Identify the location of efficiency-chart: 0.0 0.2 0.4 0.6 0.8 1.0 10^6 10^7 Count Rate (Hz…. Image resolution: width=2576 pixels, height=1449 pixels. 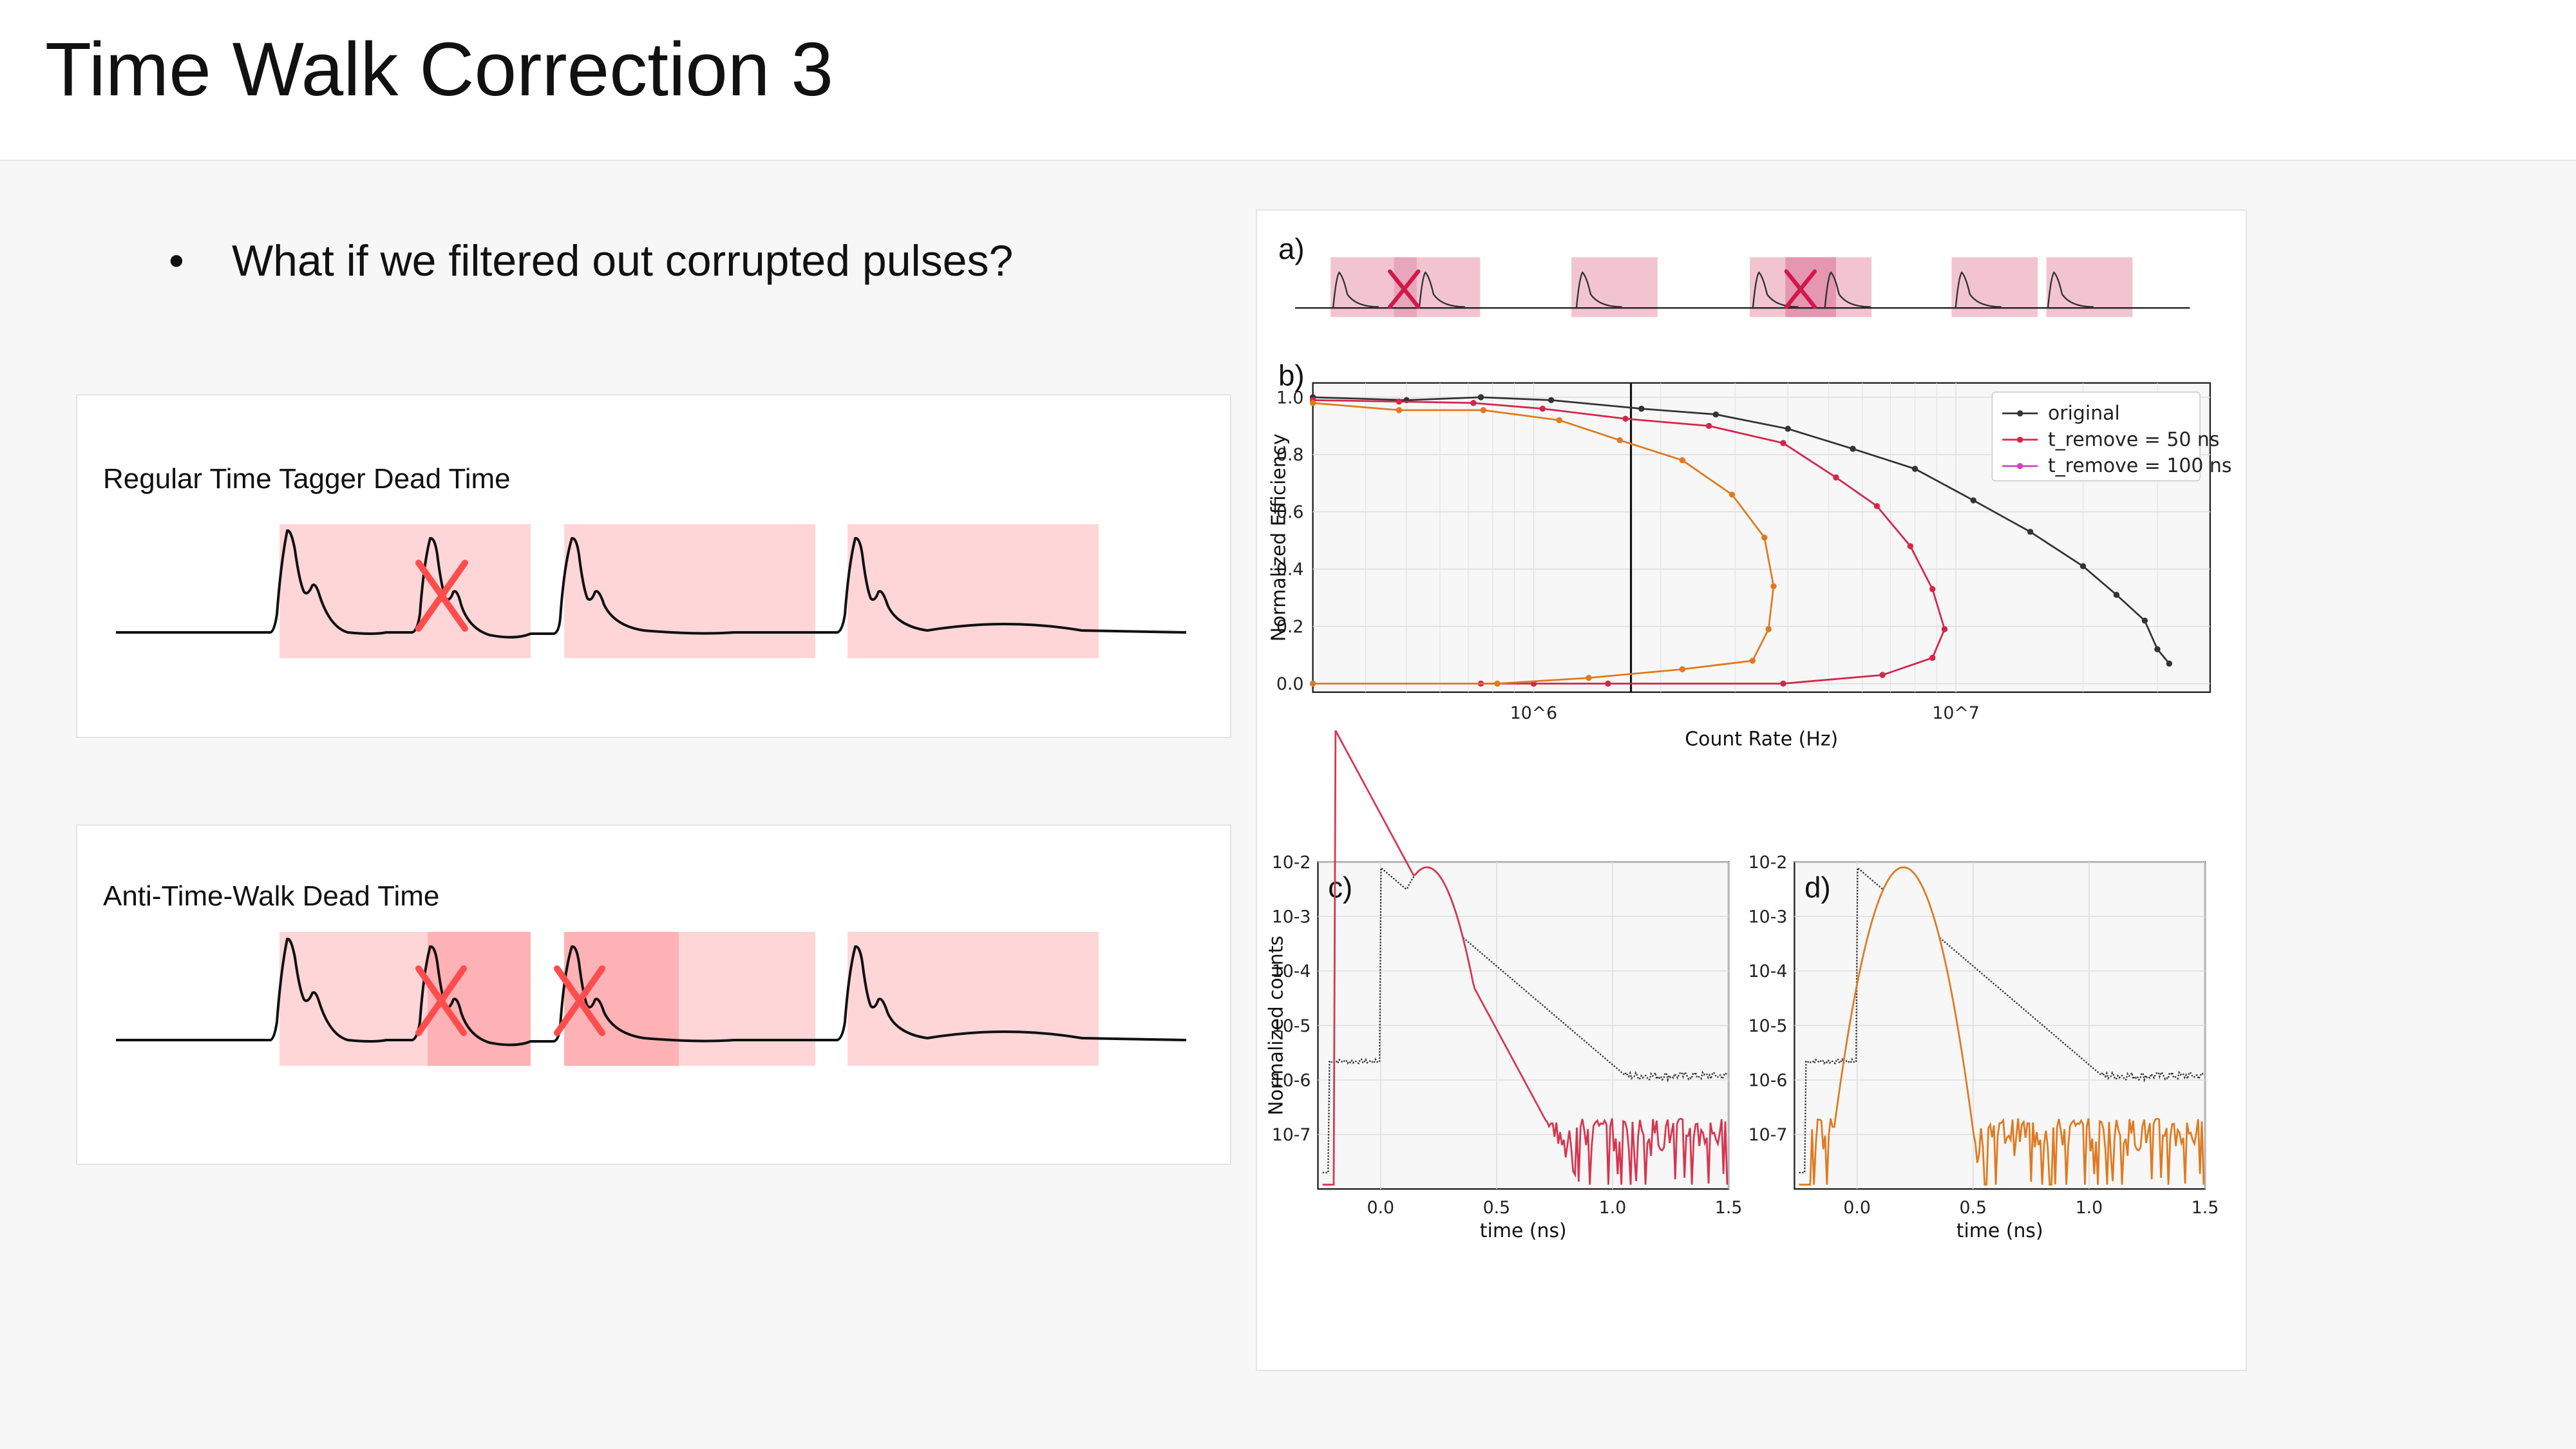
(1749, 566).